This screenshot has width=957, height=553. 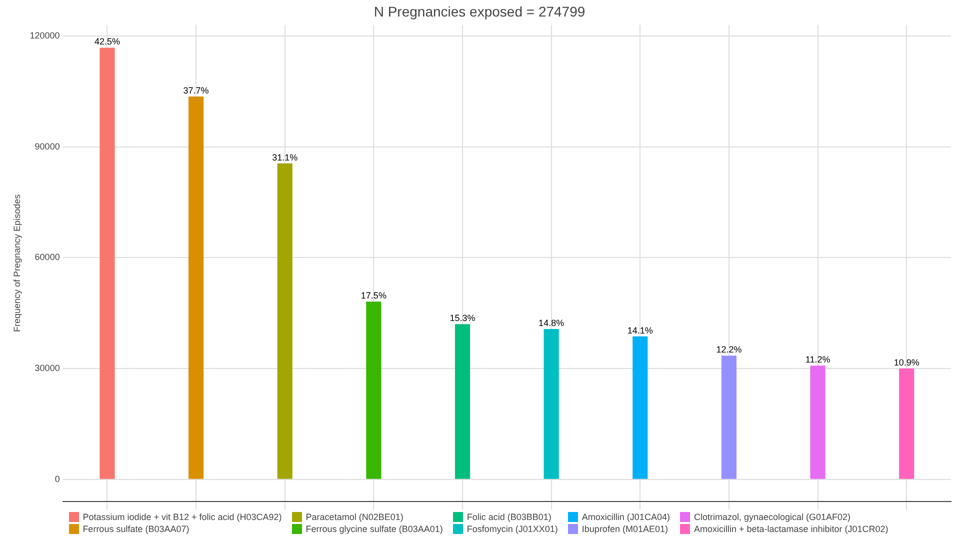 What do you see at coordinates (729, 349) in the screenshot?
I see `annotation: 12.2%` at bounding box center [729, 349].